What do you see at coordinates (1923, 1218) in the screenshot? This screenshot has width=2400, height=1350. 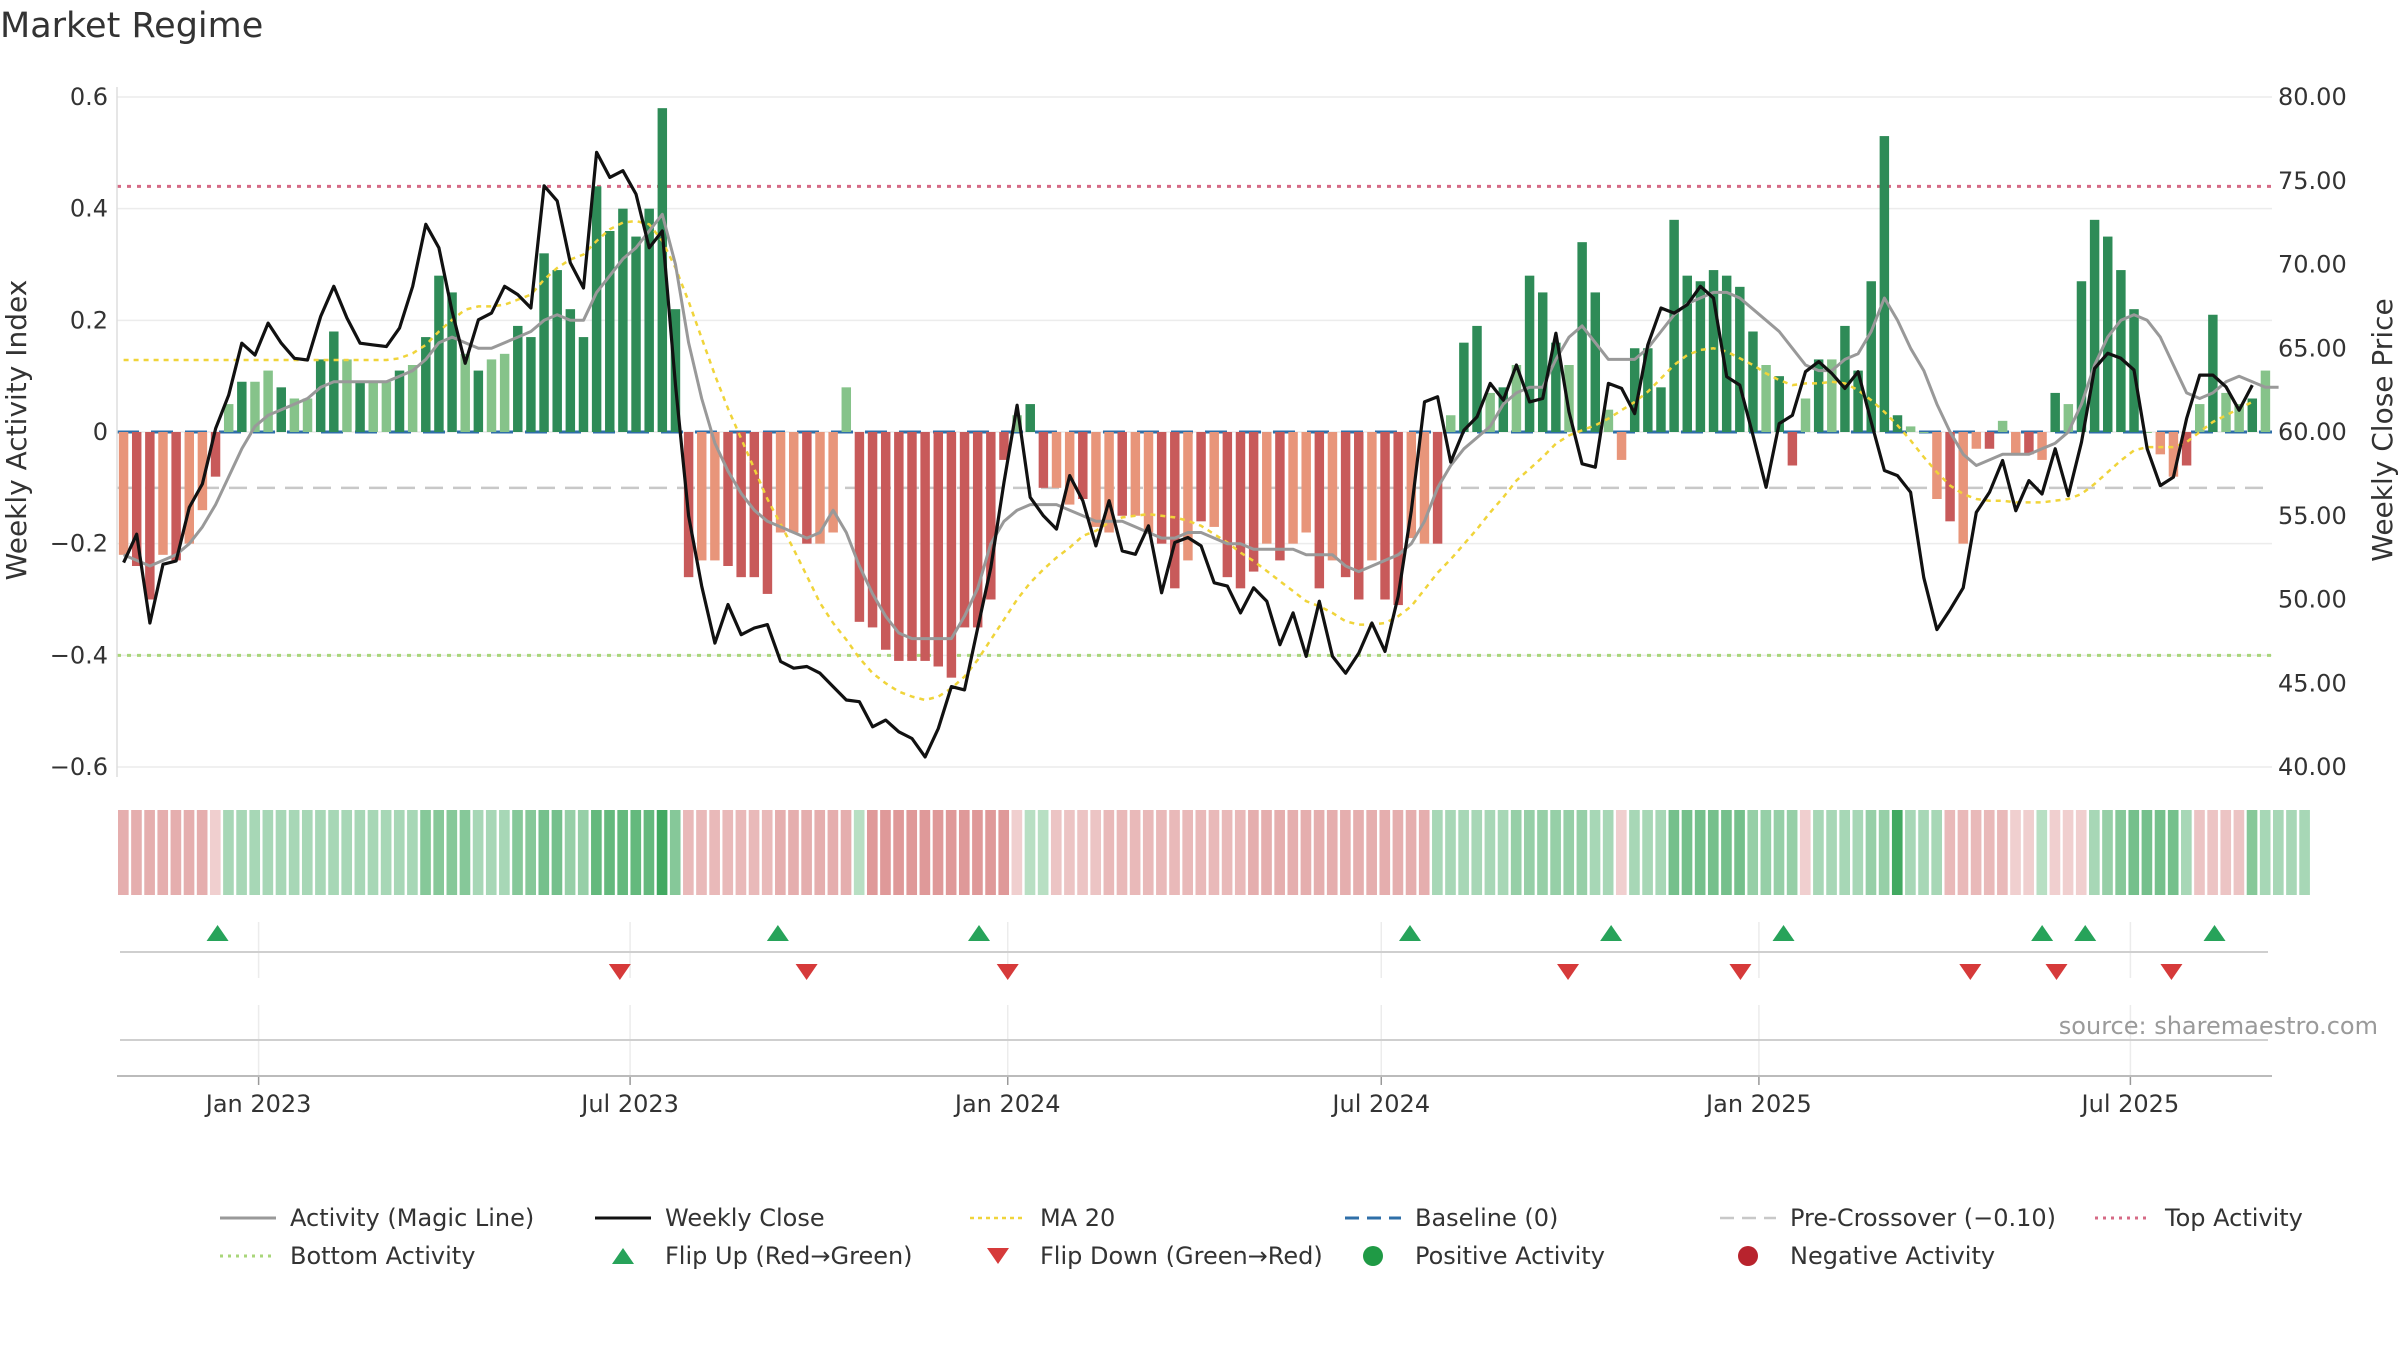 I see `legend-label: Pre-Crossover (−0.10)` at bounding box center [1923, 1218].